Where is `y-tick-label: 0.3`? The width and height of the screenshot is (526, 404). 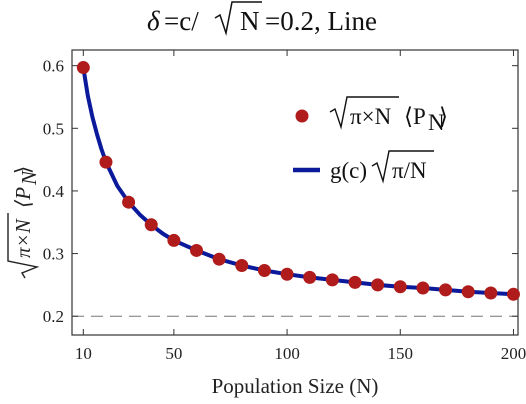 y-tick-label: 0.3 is located at coordinates (53, 254).